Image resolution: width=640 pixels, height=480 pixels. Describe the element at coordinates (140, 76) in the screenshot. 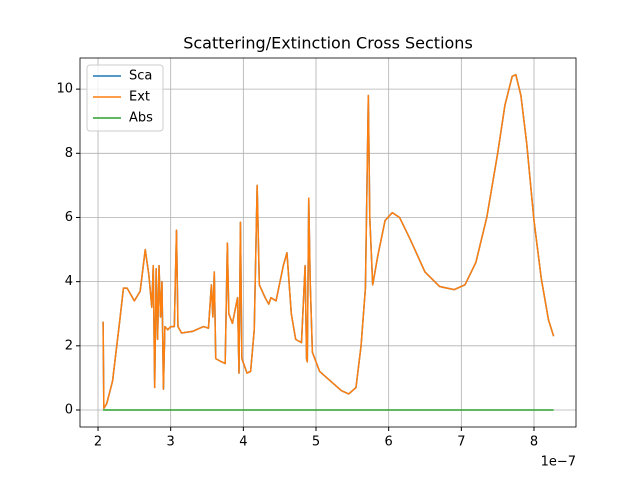

I see `legend-label: Sca` at that location.